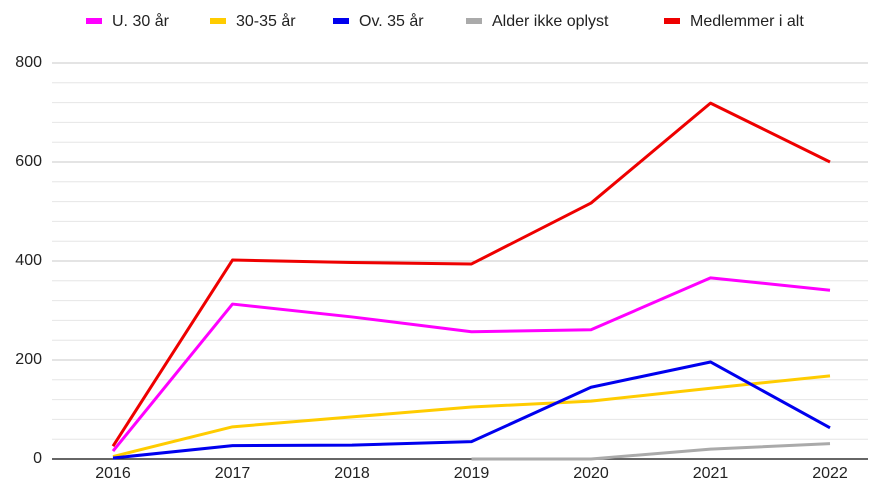  Describe the element at coordinates (141, 21) in the screenshot. I see `legend-label: U. 30 år` at that location.